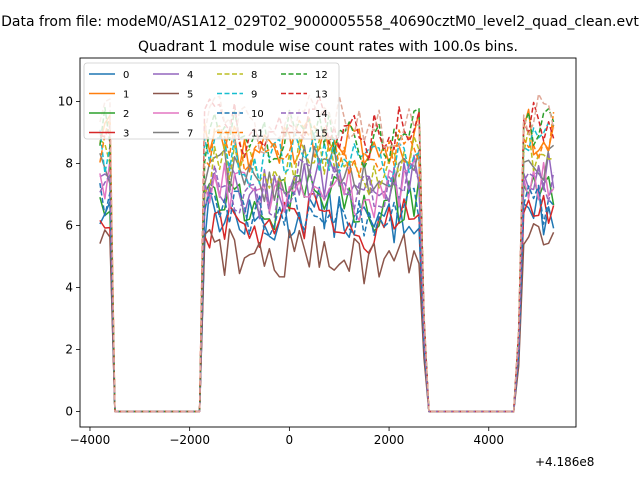  What do you see at coordinates (190, 95) in the screenshot?
I see `legend-label-5: 5` at bounding box center [190, 95].